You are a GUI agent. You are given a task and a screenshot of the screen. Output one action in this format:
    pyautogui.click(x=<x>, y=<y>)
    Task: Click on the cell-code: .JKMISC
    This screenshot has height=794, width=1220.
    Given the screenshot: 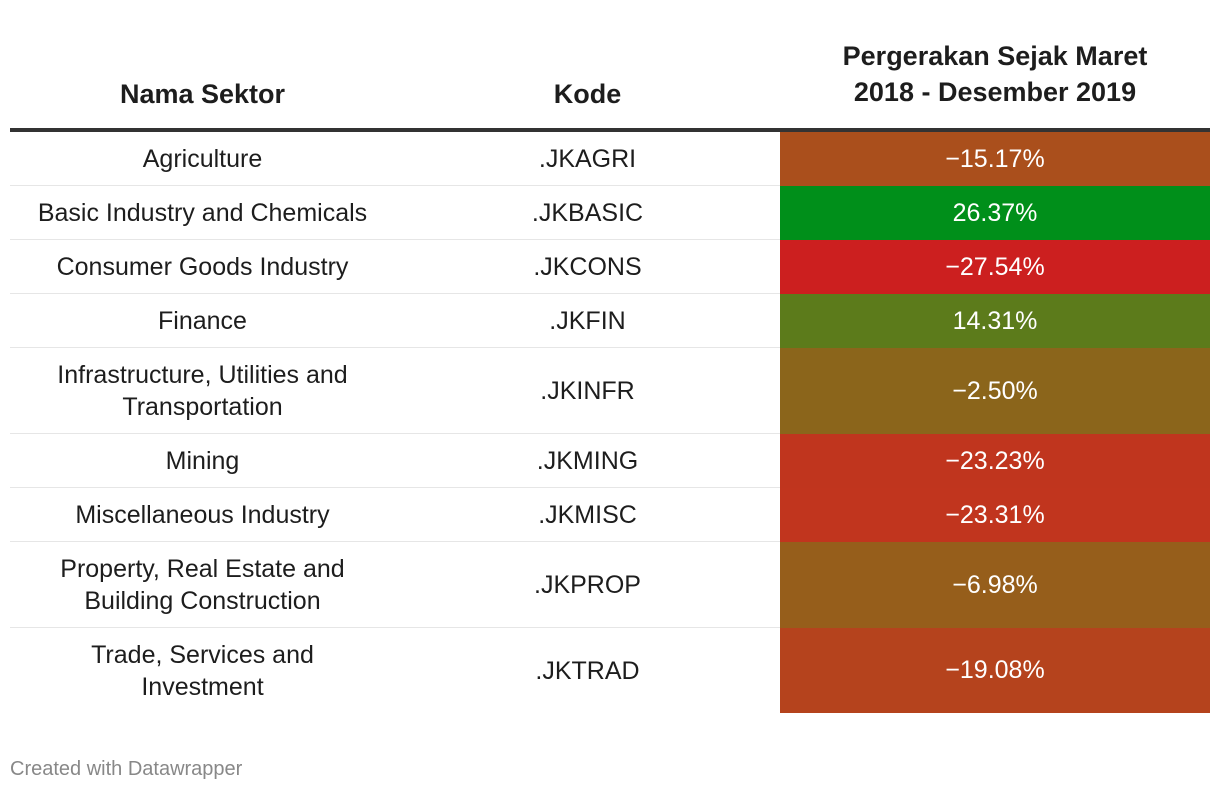 What is the action you would take?
    pyautogui.click(x=587, y=514)
    